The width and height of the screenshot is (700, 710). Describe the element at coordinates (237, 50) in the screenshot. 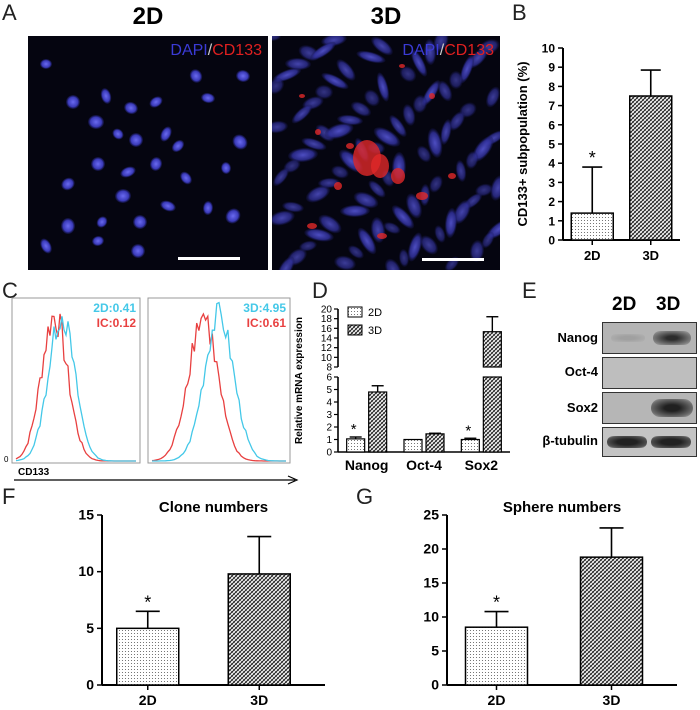

I see `stain-cd133-2d: CD133` at that location.